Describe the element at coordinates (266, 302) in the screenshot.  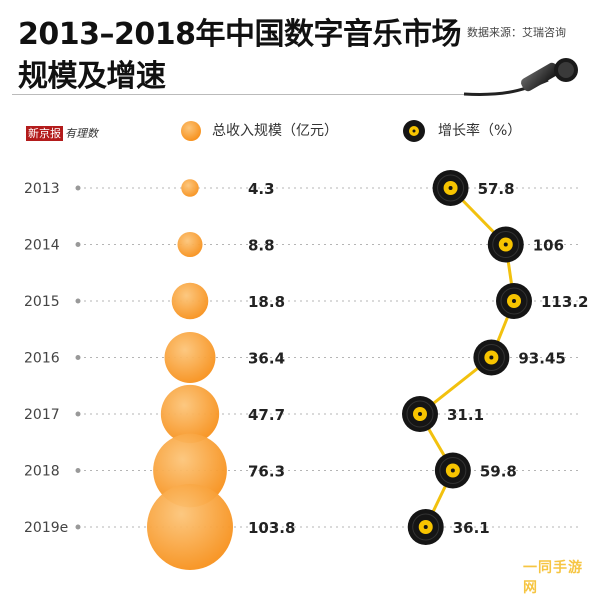
I see `revenue-value-label: 18.8` at that location.